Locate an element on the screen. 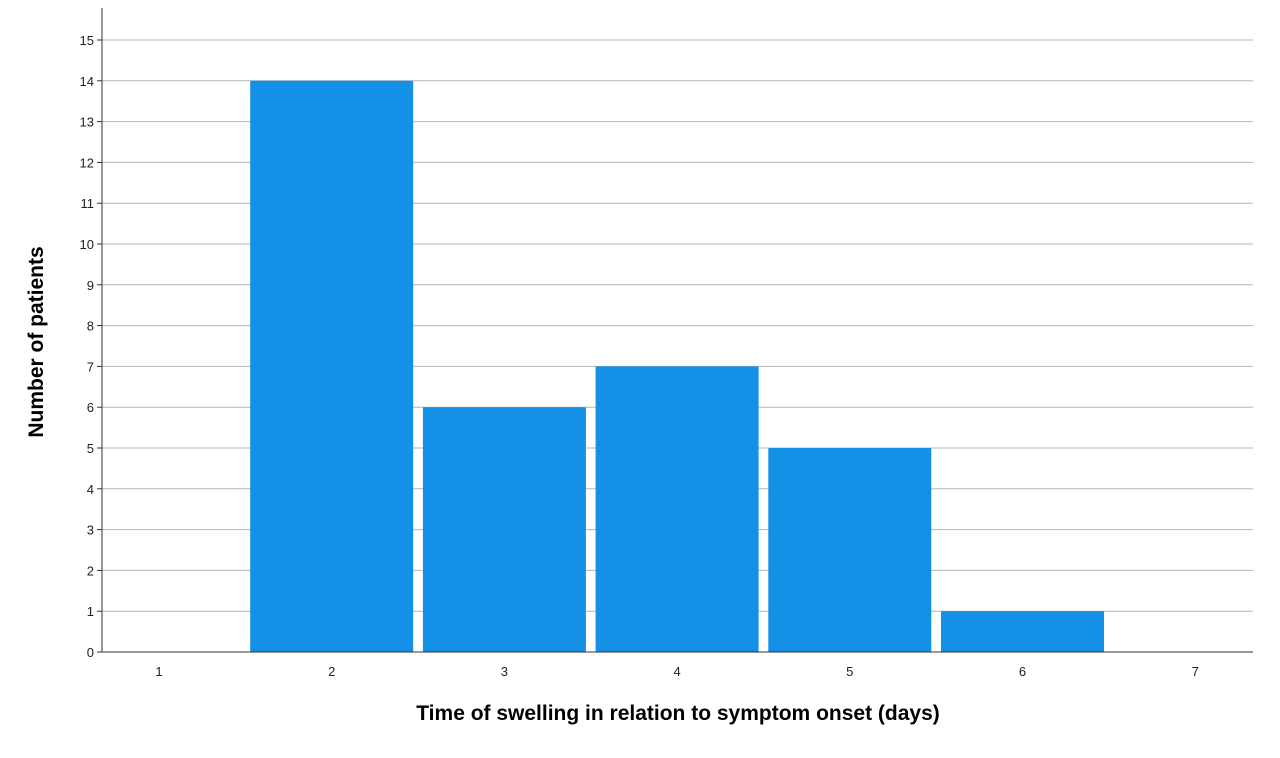 The width and height of the screenshot is (1280, 758). y-axis-title: Number of patients is located at coordinates (36, 341).